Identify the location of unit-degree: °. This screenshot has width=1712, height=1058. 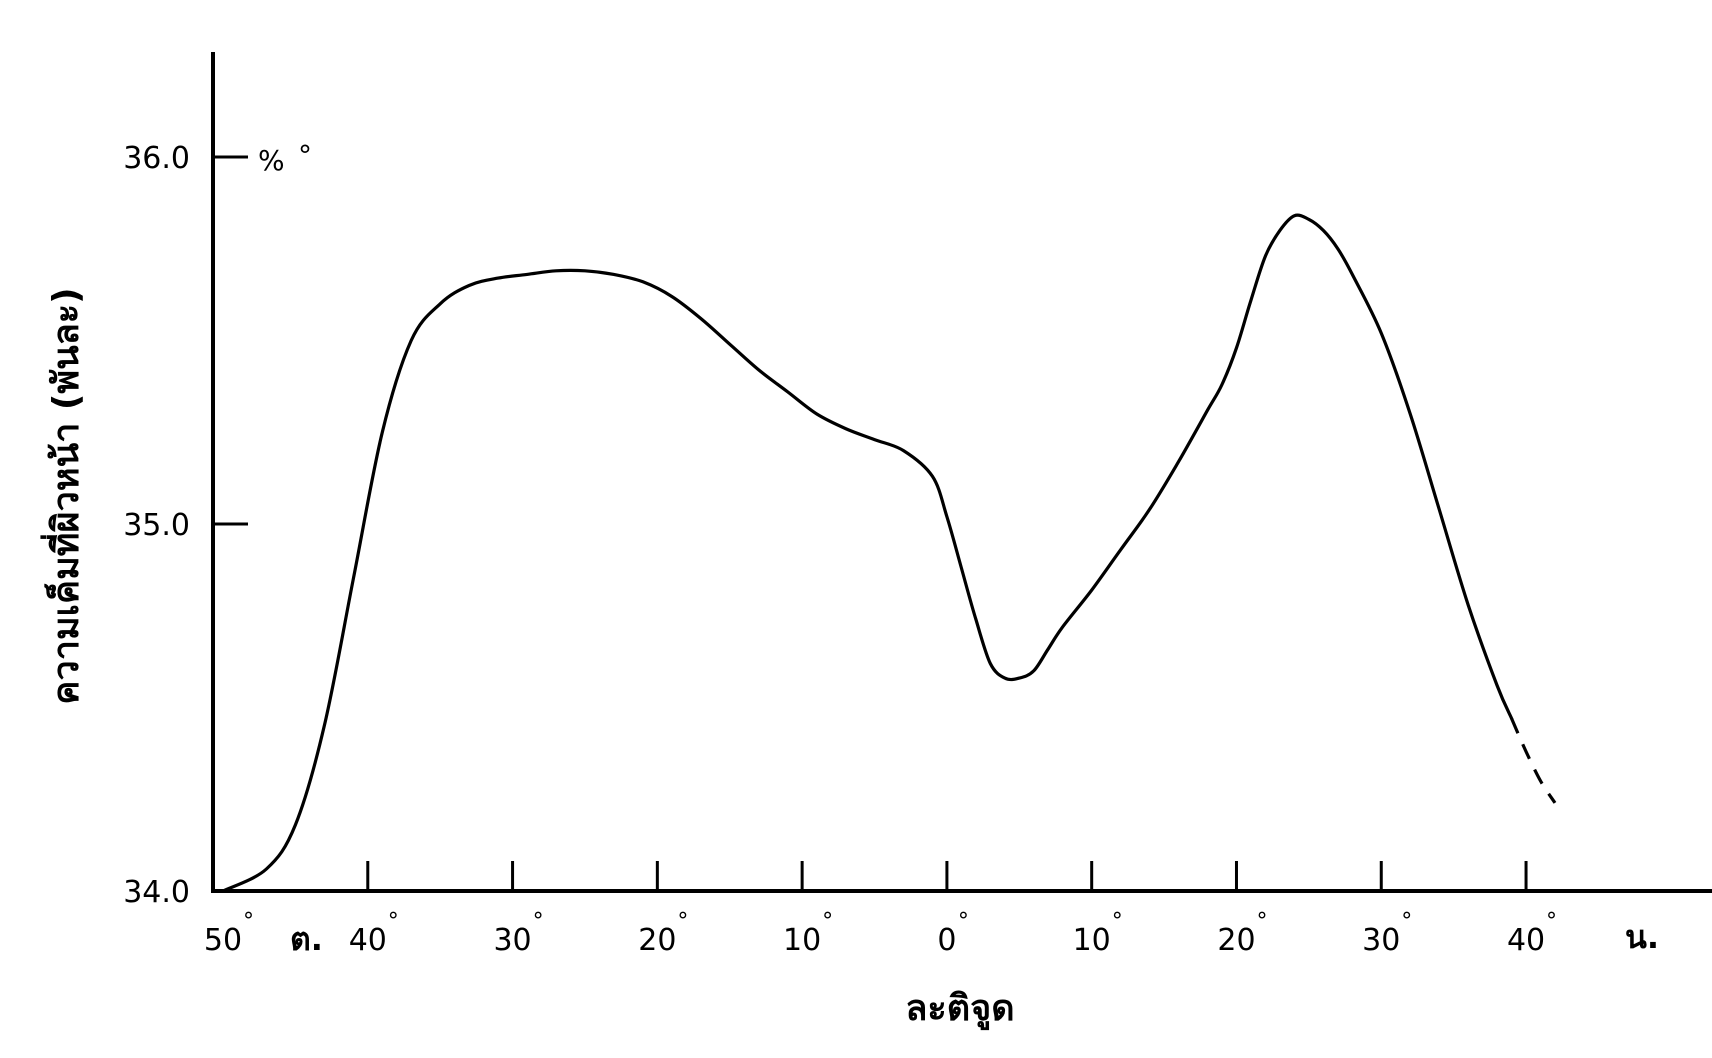
(305, 155).